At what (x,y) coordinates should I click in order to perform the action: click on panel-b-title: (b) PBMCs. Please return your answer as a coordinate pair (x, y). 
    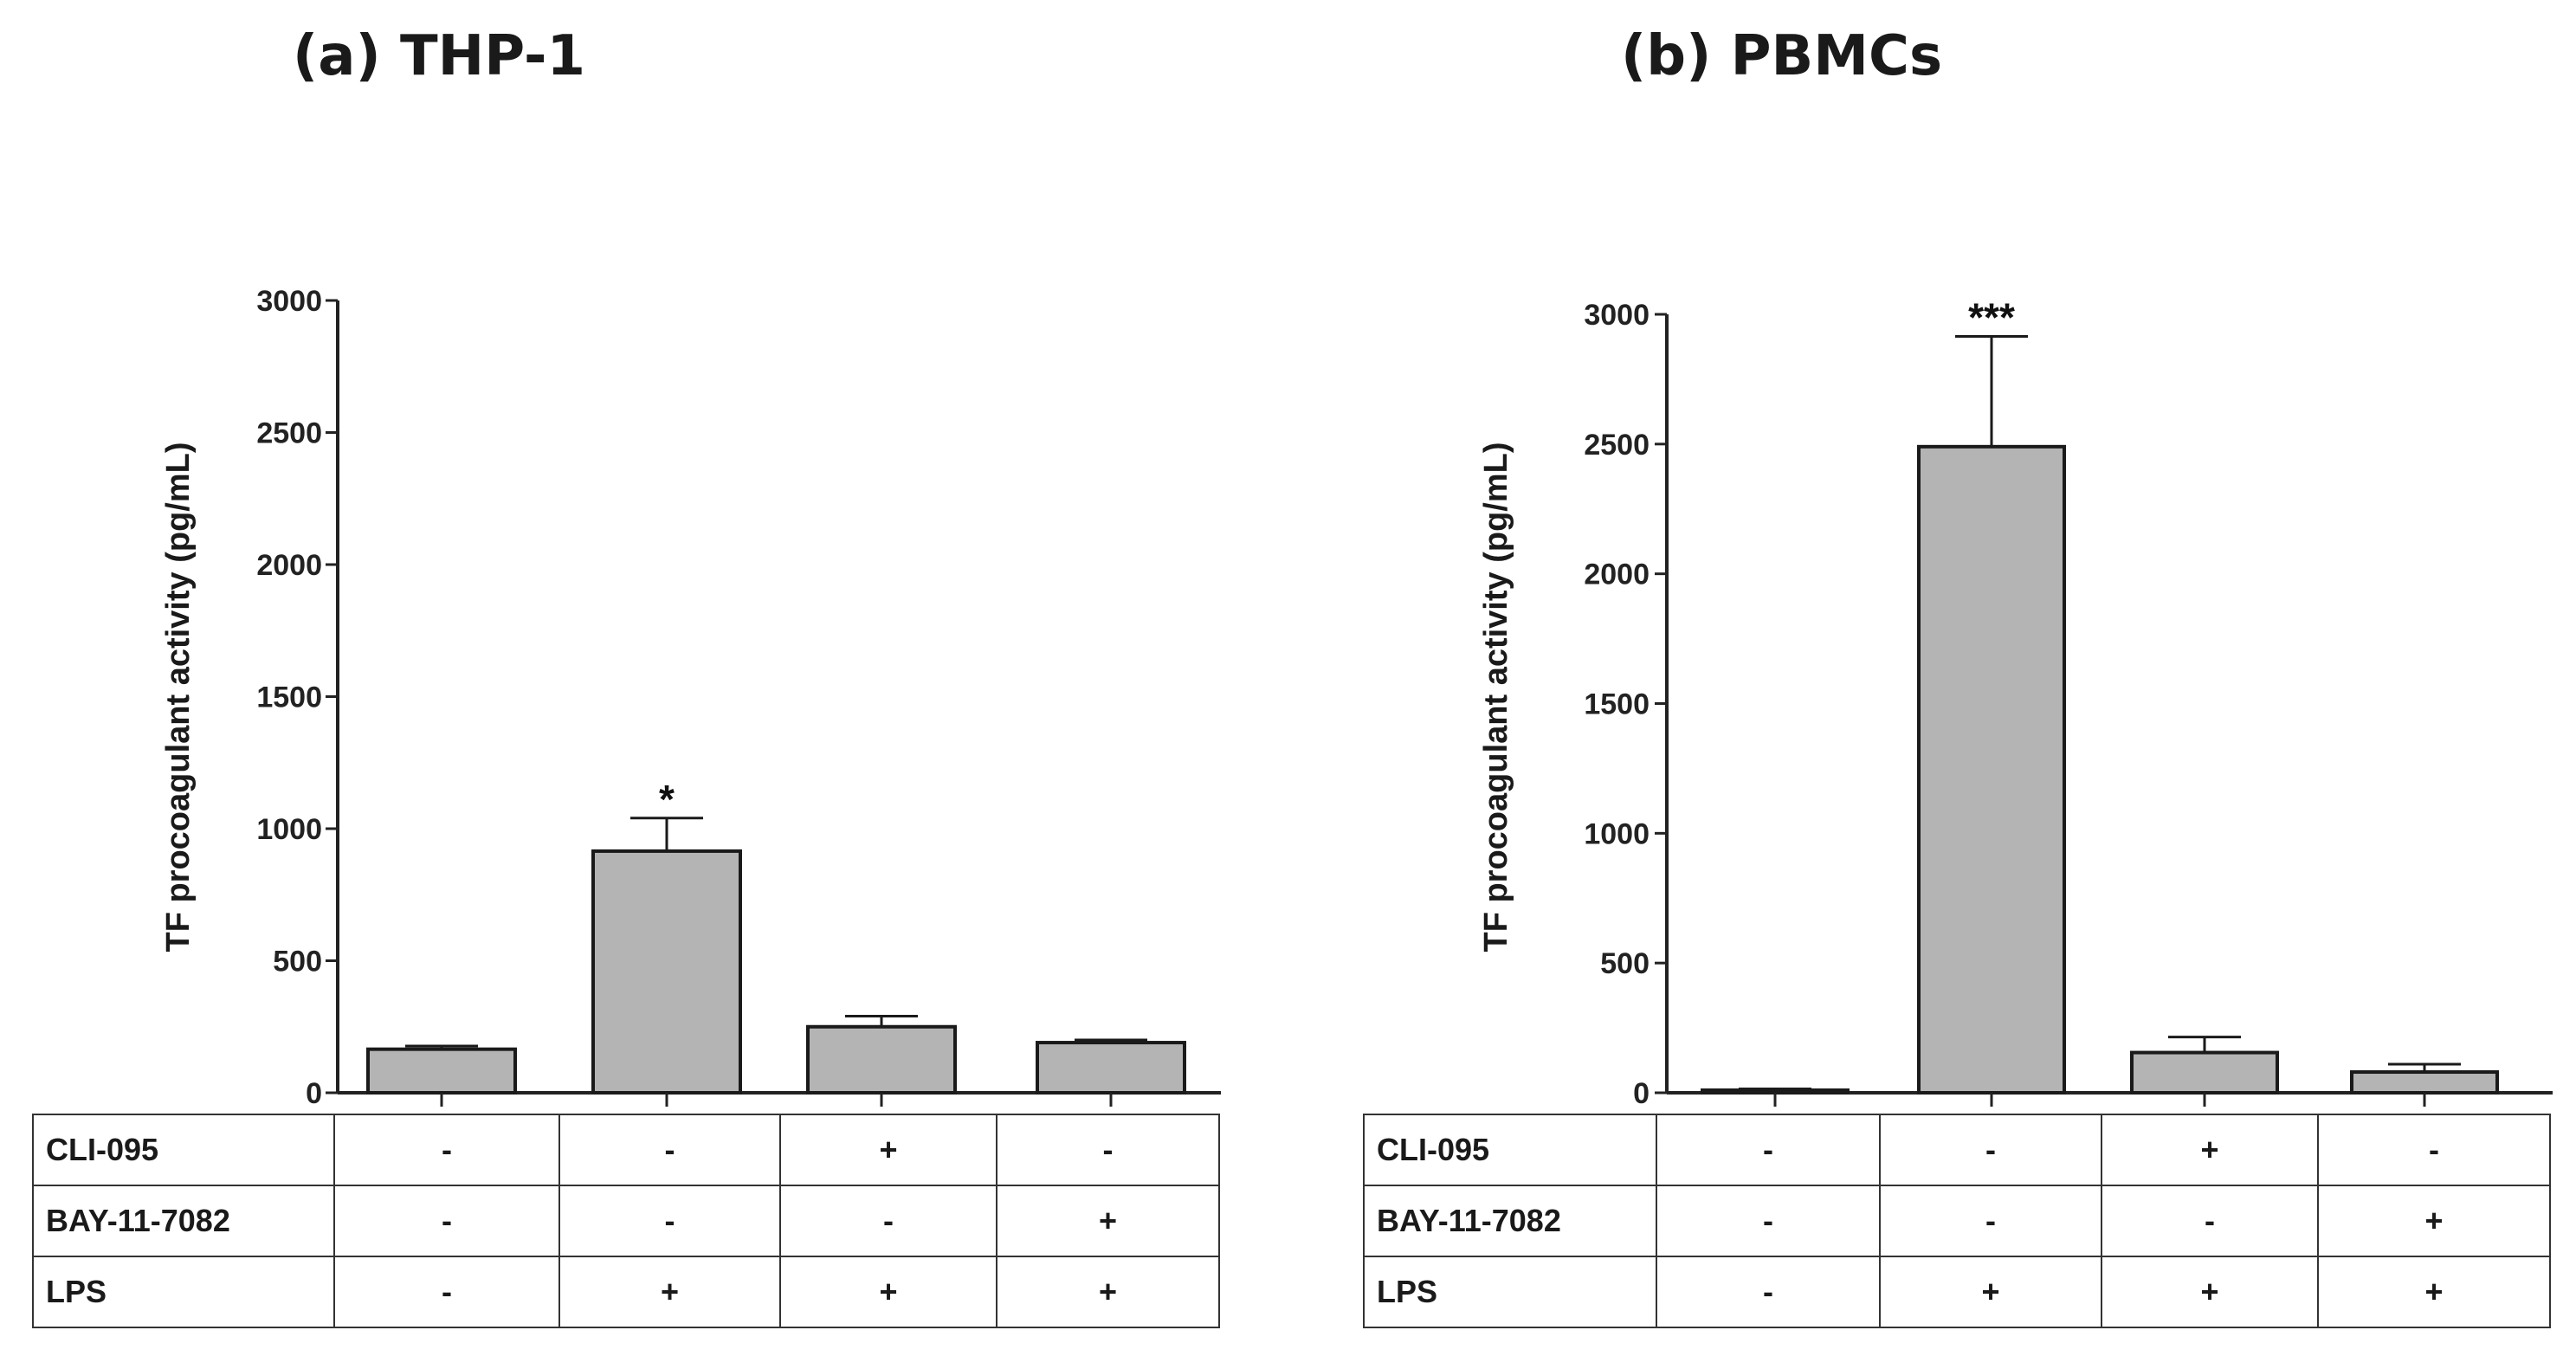
    Looking at the image, I should click on (1782, 56).